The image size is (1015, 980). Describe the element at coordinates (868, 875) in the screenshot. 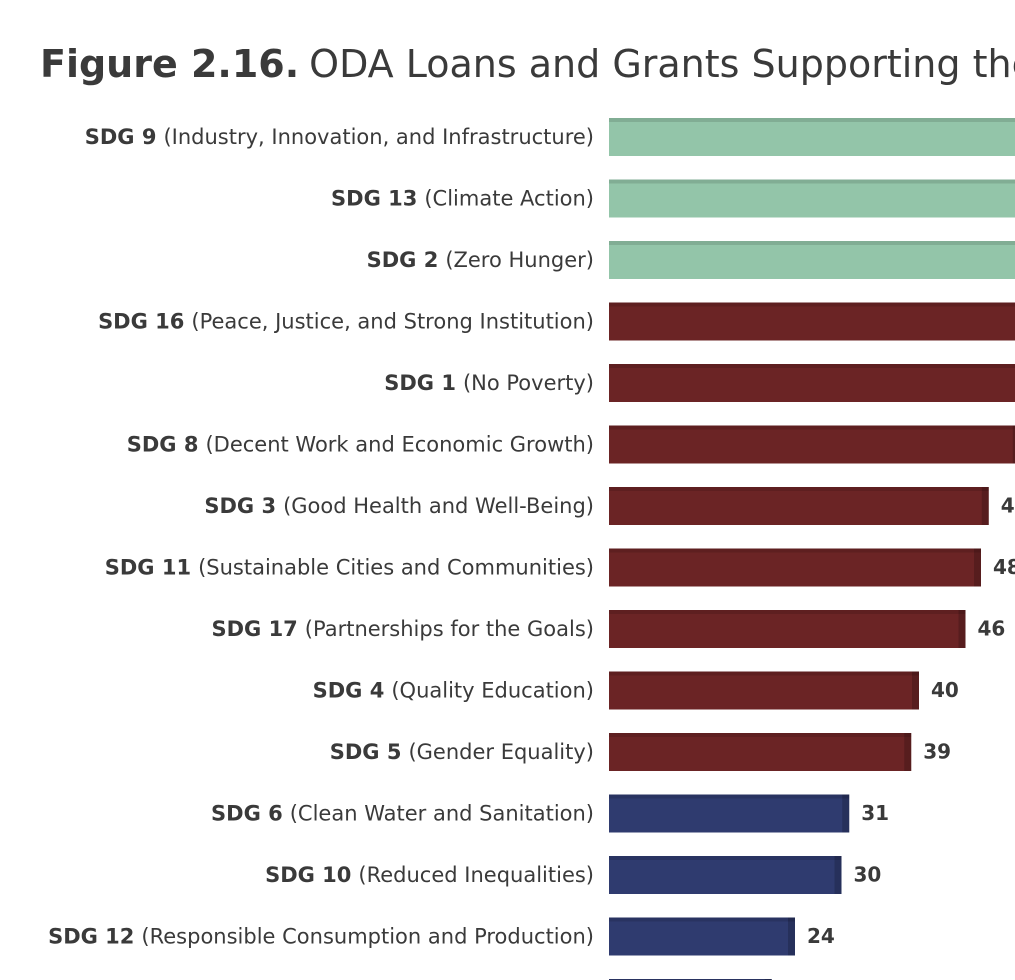

I see `value-label: 30` at that location.